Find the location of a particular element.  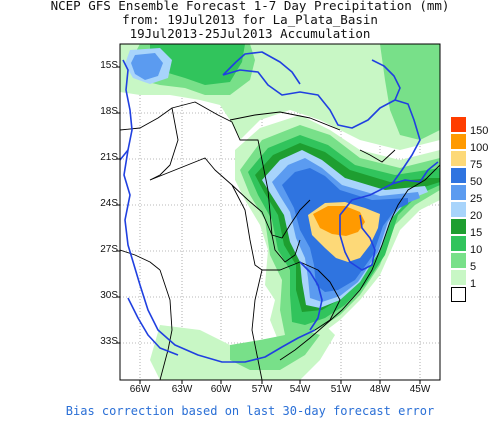

rain-band-5mm-east is located at coordinates (410, 92).